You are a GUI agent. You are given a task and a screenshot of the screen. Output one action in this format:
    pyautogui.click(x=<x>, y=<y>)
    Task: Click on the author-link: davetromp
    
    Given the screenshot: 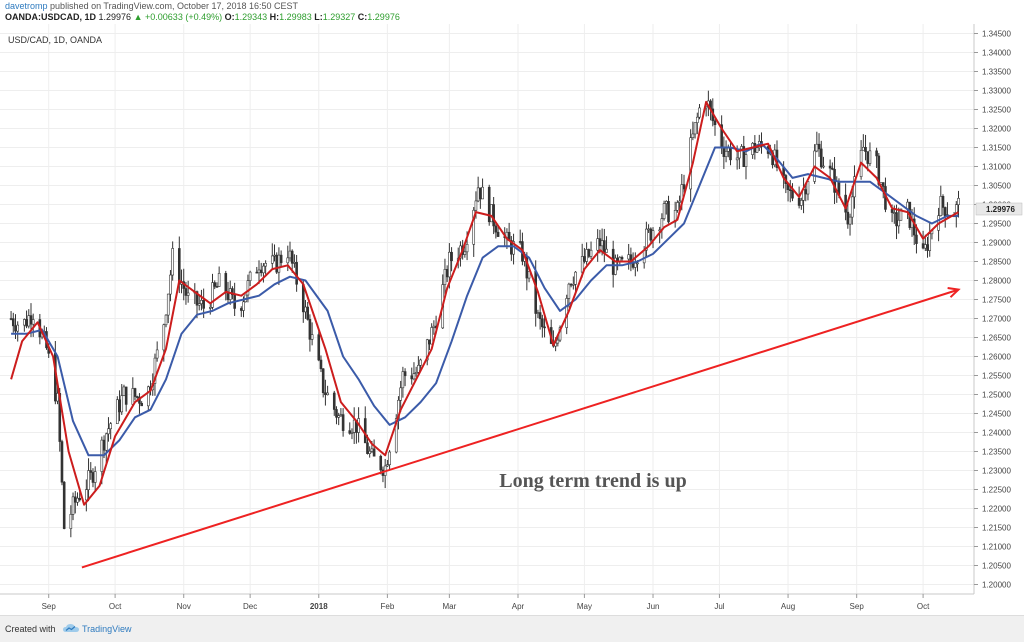 What is the action you would take?
    pyautogui.click(x=26, y=6)
    